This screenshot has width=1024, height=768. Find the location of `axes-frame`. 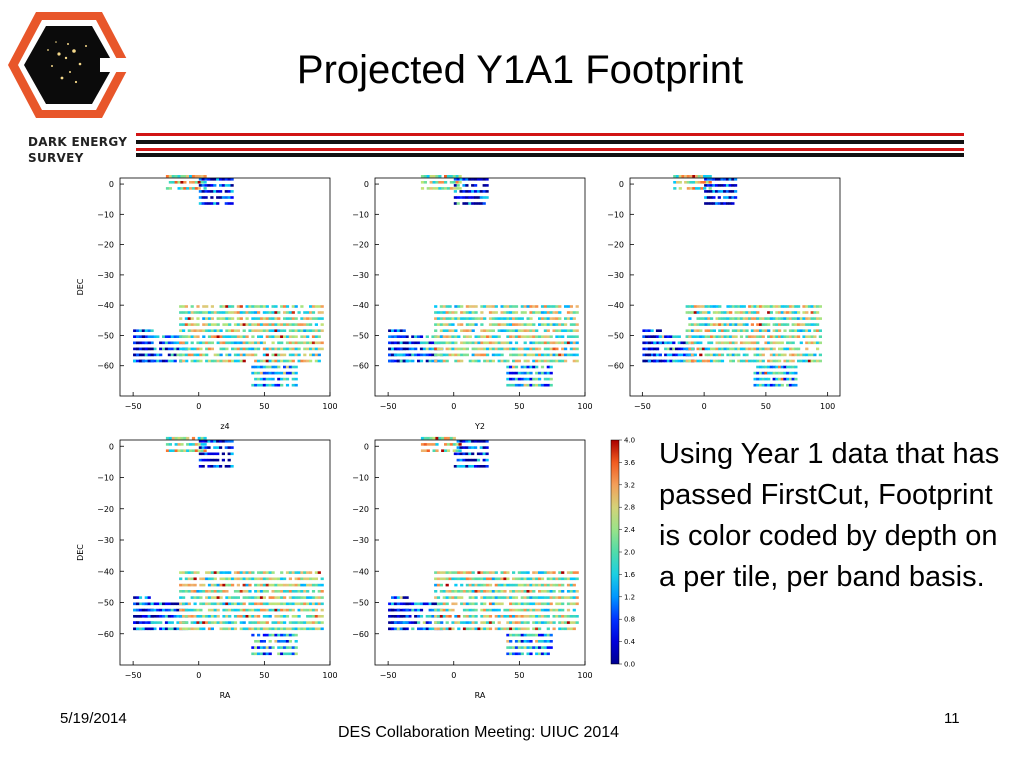

axes-frame is located at coordinates (480, 552).